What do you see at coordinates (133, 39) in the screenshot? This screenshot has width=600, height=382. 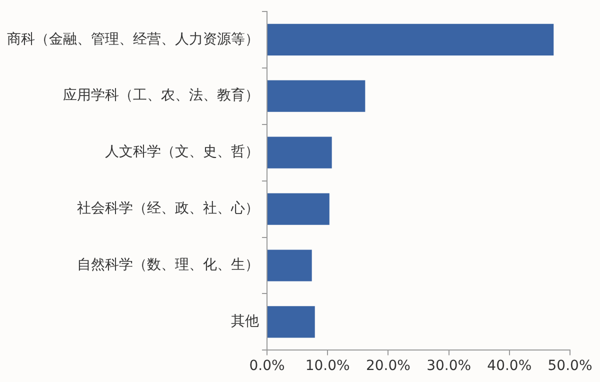 I see `y-tick-label: 商科（金融、管理、经营、人力资源等）` at bounding box center [133, 39].